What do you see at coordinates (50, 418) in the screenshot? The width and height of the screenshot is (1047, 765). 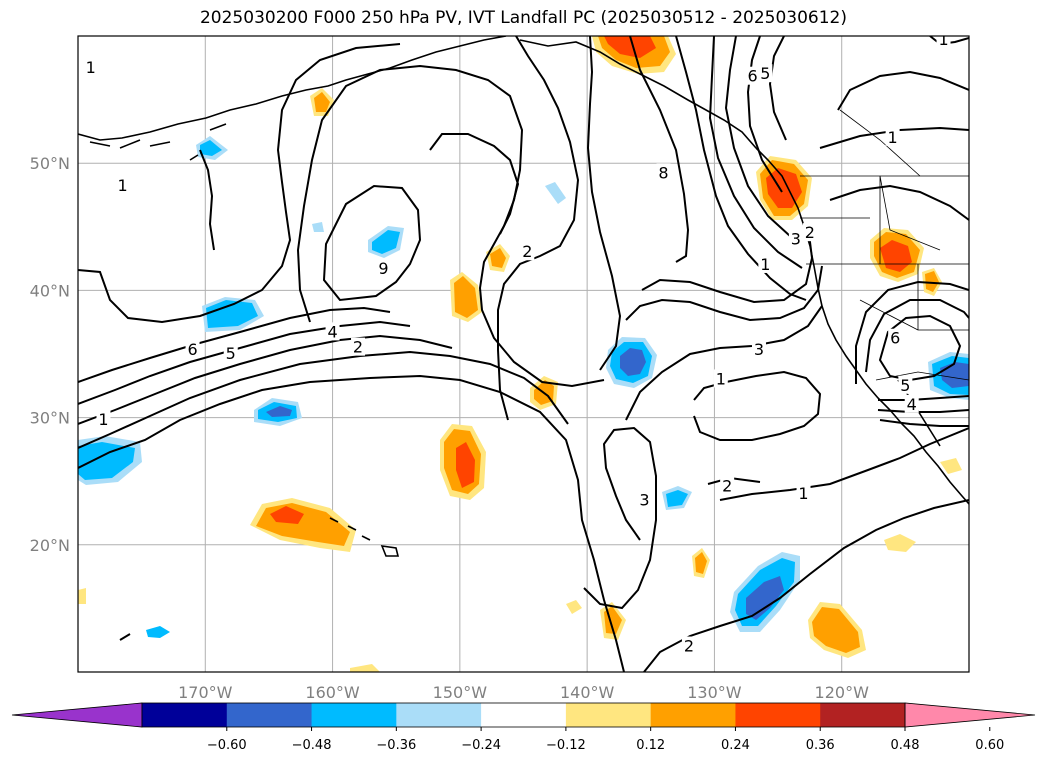 I see `lat-tick-label: 30°N` at bounding box center [50, 418].